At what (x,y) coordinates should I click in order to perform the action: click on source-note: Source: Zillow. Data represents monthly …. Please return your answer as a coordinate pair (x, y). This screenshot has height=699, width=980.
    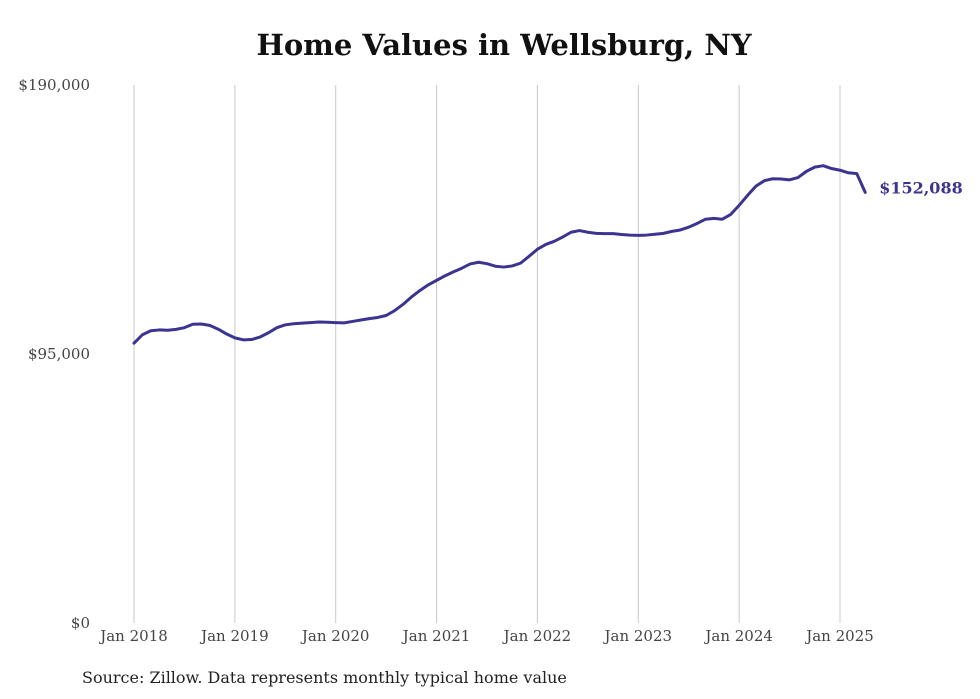
    Looking at the image, I should click on (324, 677).